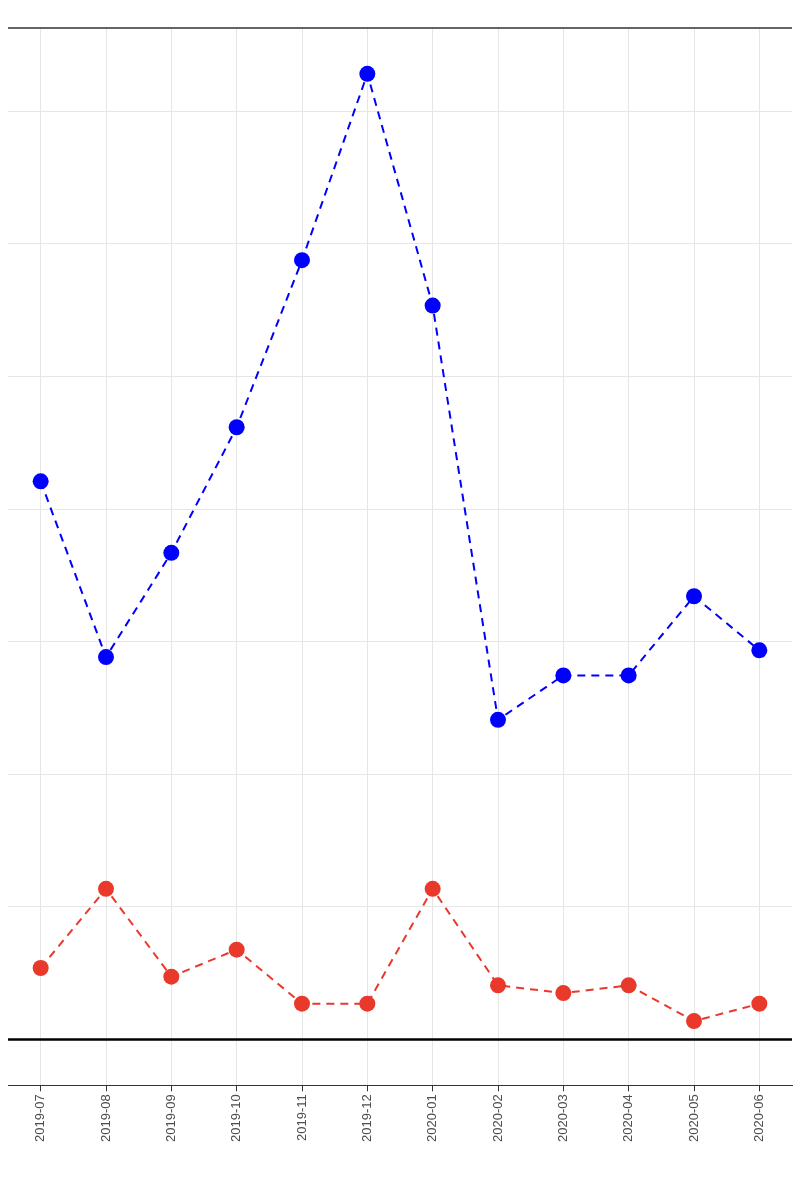 The height and width of the screenshot is (1200, 800). I want to click on x-tick-label: 2019-08, so click(105, 1118).